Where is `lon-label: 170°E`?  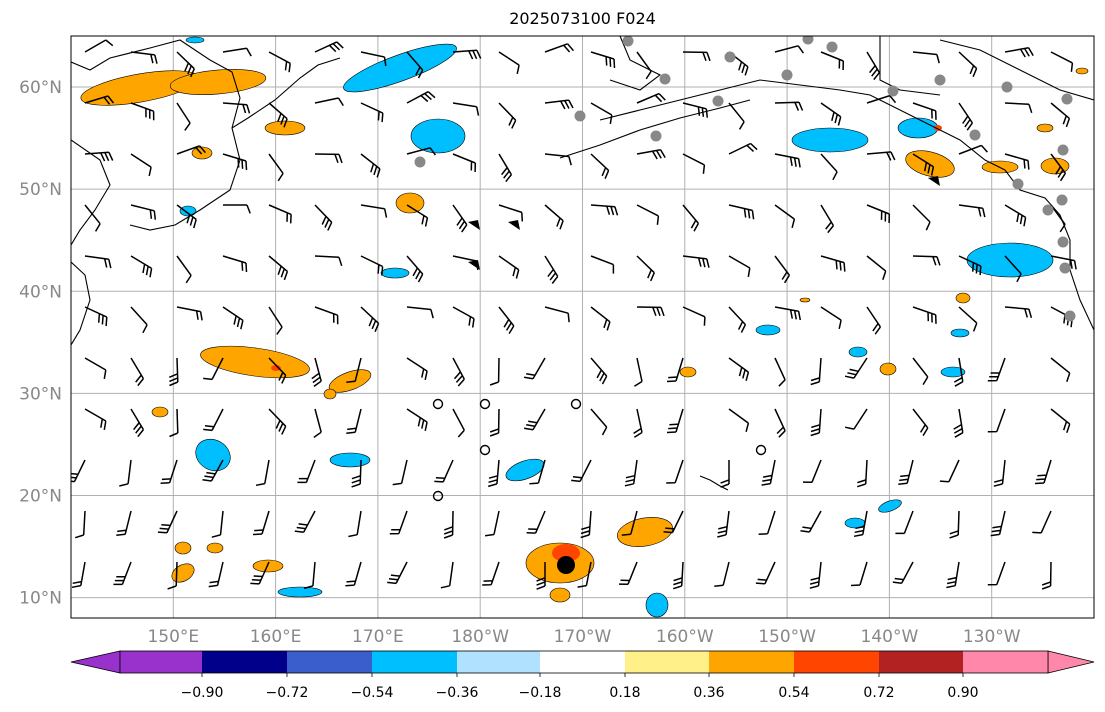
lon-label: 170°E is located at coordinates (378, 637).